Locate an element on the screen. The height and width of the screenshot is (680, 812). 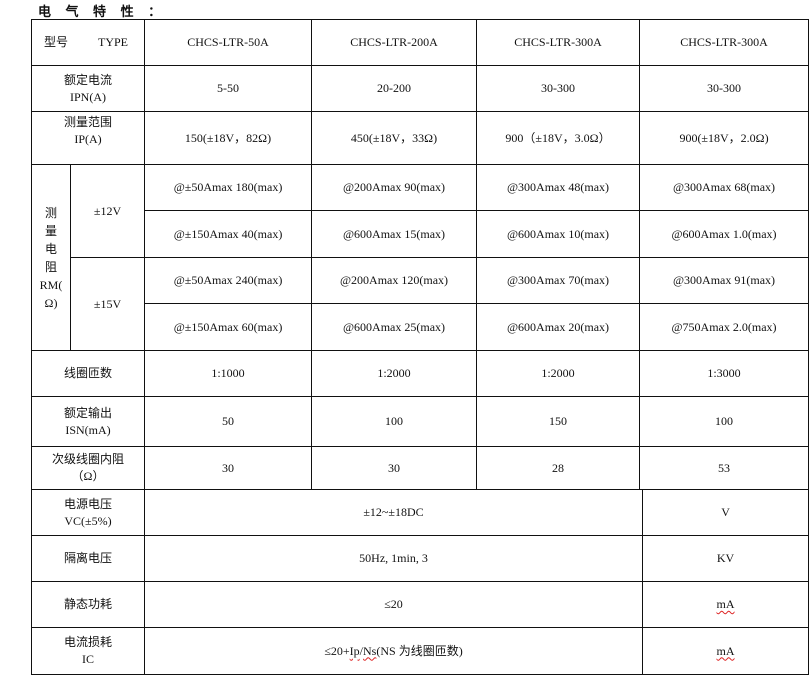
table-row: 电流损耗 IC ≤20+Ip/Ns(NS 为线圈匝数) mA is located at coordinates (420, 651).